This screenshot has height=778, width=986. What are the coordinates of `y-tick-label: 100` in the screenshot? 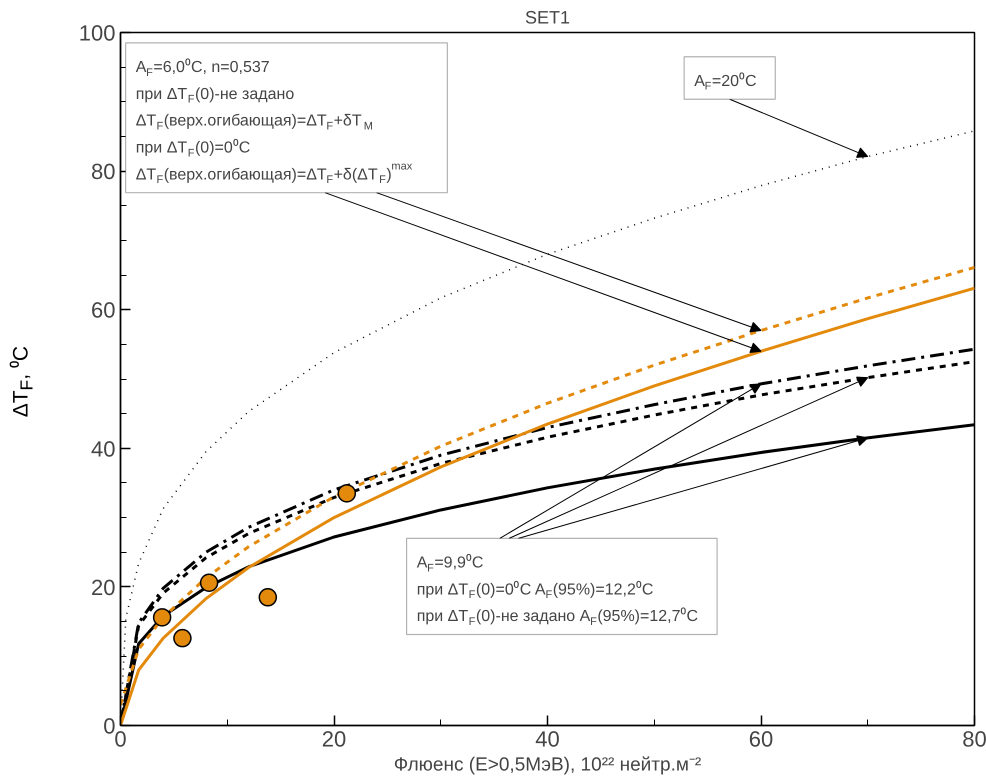 It's located at (97, 33).